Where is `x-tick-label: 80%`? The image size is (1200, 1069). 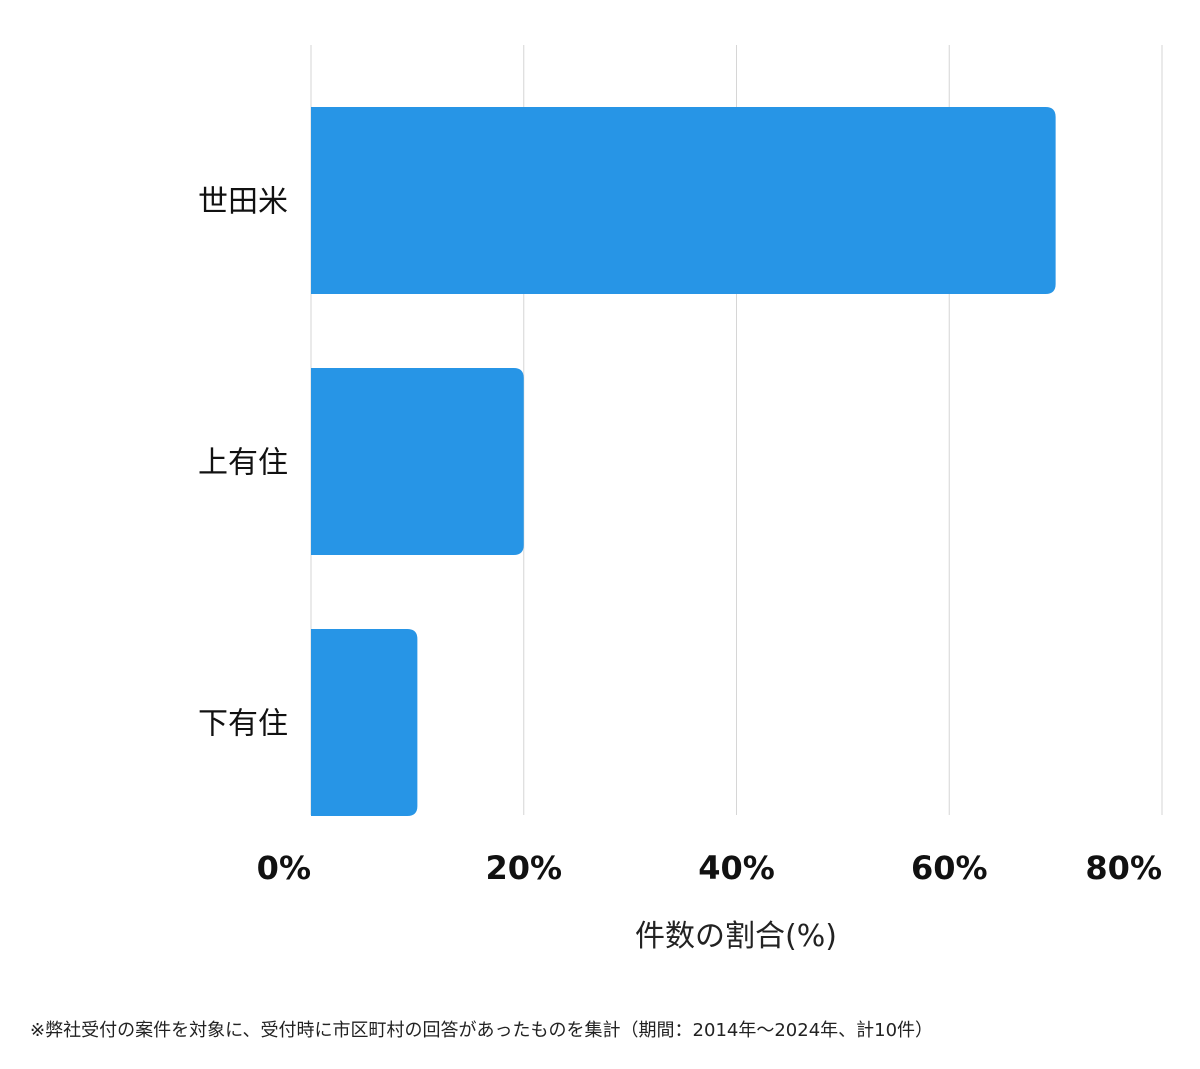
x-tick-label: 80% is located at coordinates (1123, 868).